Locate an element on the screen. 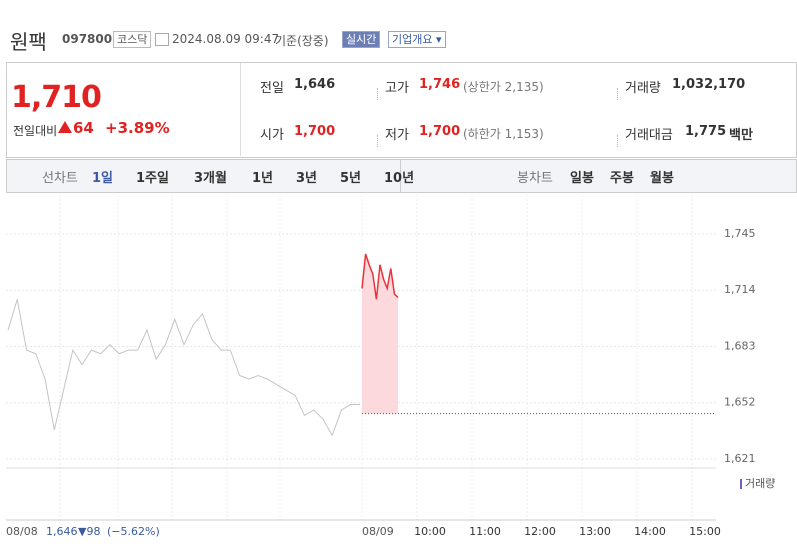 Image resolution: width=797 pixels, height=557 pixels. stat-label: 저가 is located at coordinates (397, 135).